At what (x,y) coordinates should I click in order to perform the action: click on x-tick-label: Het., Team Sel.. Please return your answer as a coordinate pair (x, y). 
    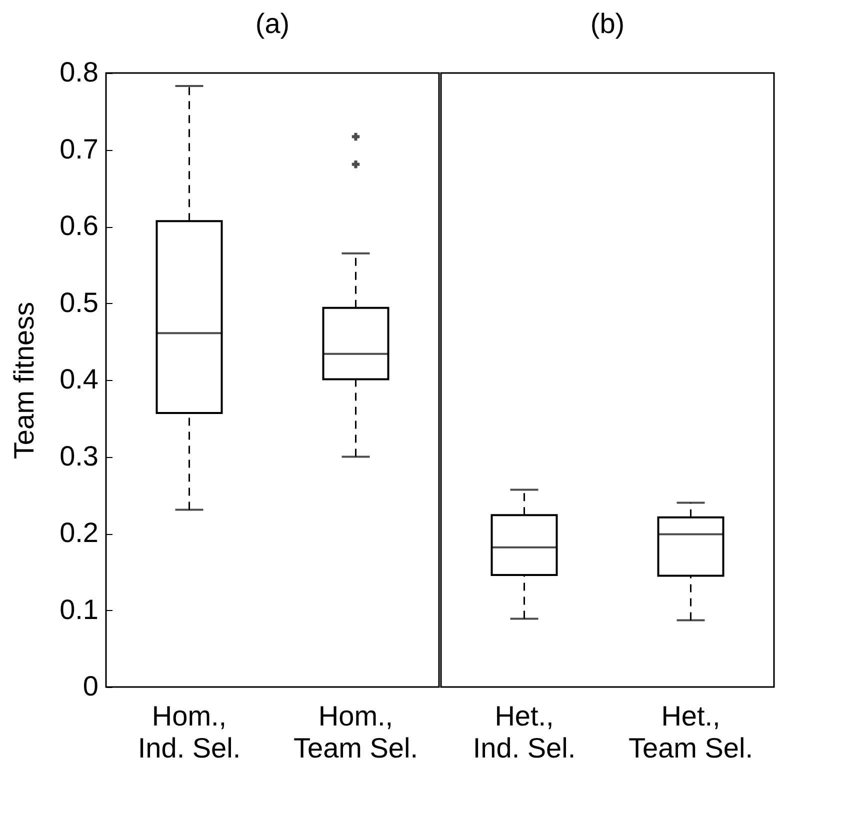
    Looking at the image, I should click on (690, 732).